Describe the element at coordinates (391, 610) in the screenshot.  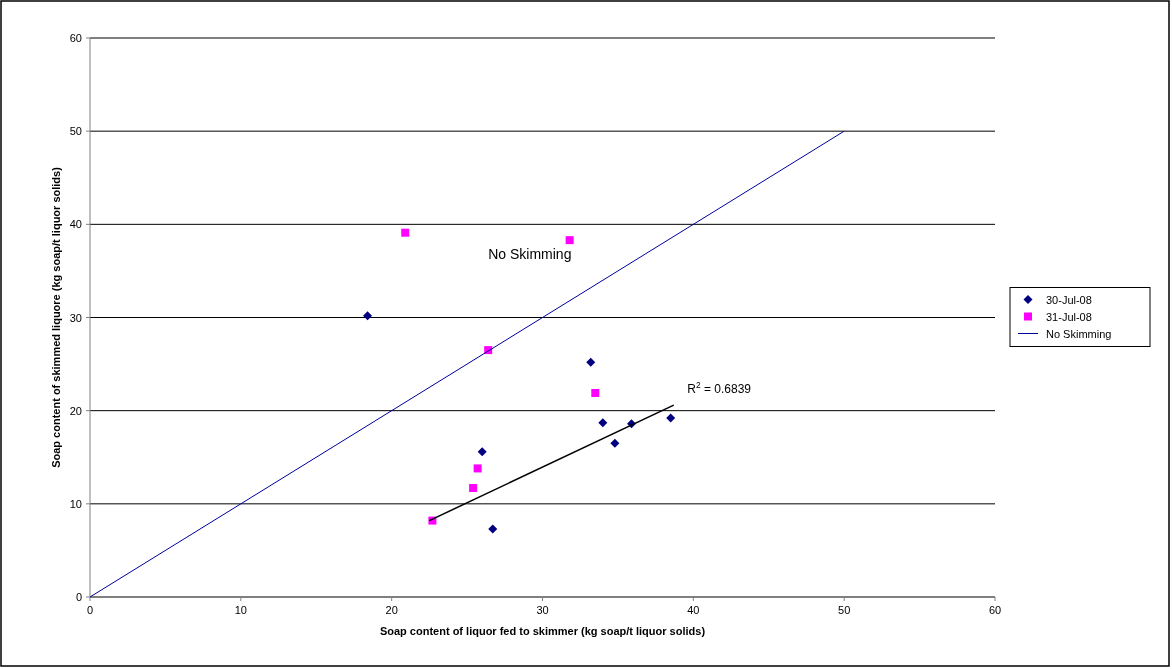
I see `x-tick-label: 20` at that location.